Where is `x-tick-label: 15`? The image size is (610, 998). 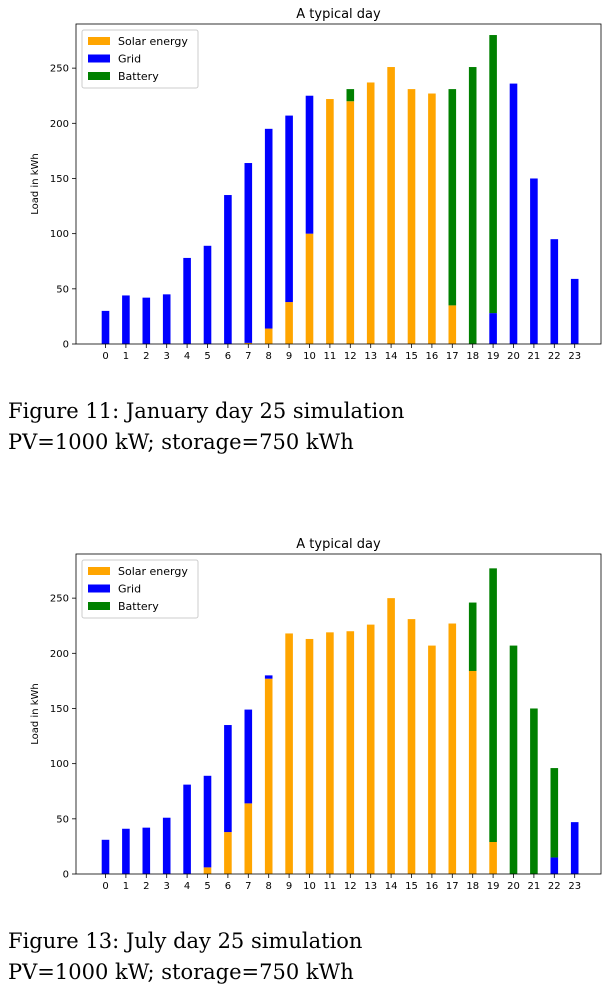
x-tick-label: 15 is located at coordinates (411, 886).